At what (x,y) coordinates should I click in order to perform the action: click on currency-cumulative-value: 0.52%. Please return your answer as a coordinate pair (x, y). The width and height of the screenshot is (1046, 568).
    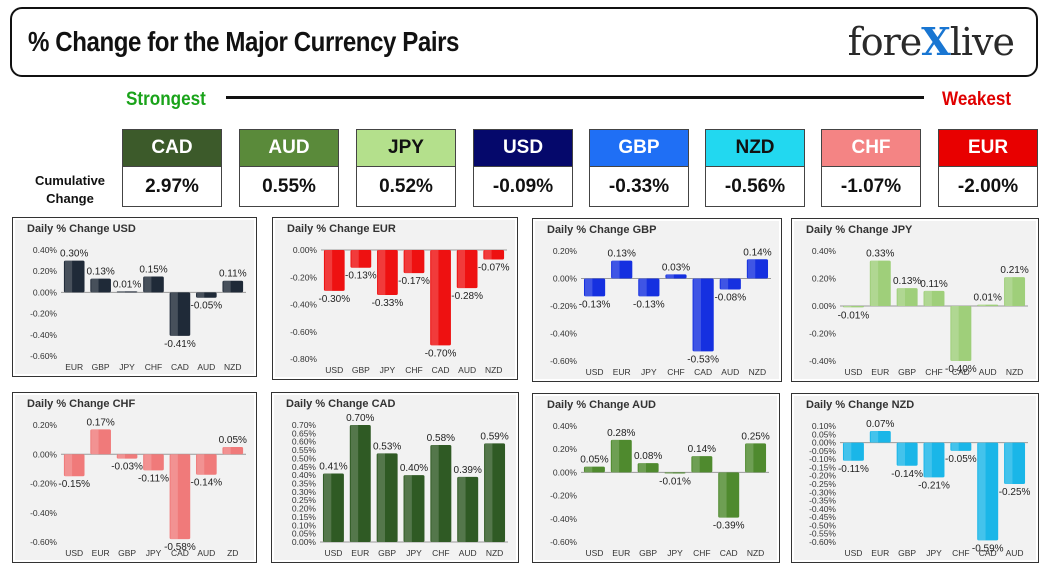
    Looking at the image, I should click on (406, 186).